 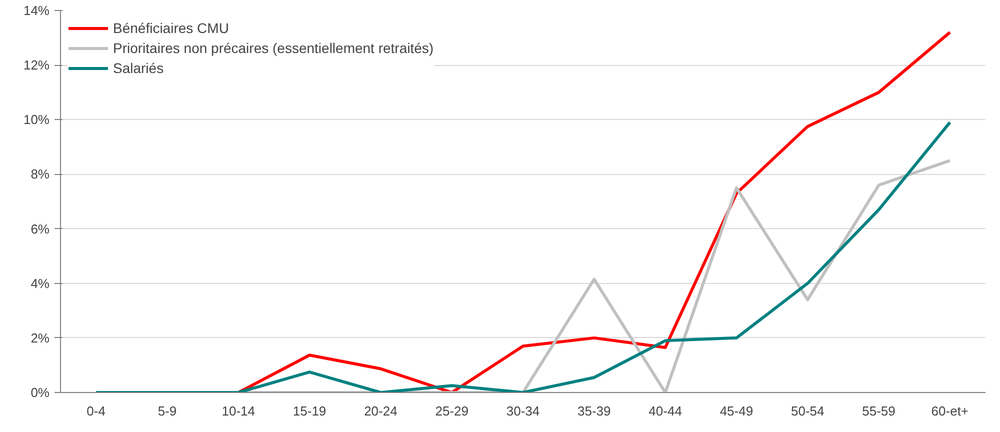 I want to click on x-tick-label: 35-39, so click(x=594, y=411).